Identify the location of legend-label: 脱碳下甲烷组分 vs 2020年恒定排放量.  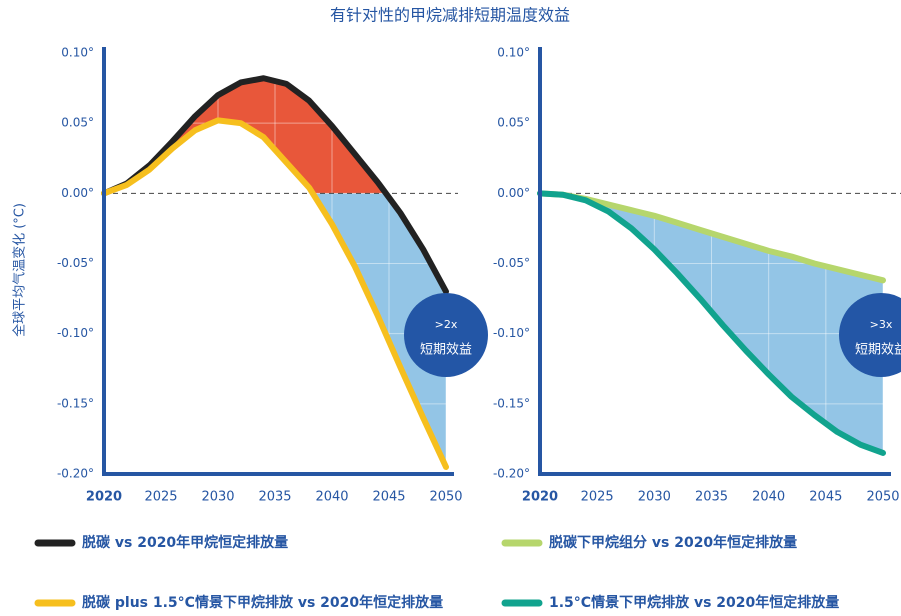
(673, 542).